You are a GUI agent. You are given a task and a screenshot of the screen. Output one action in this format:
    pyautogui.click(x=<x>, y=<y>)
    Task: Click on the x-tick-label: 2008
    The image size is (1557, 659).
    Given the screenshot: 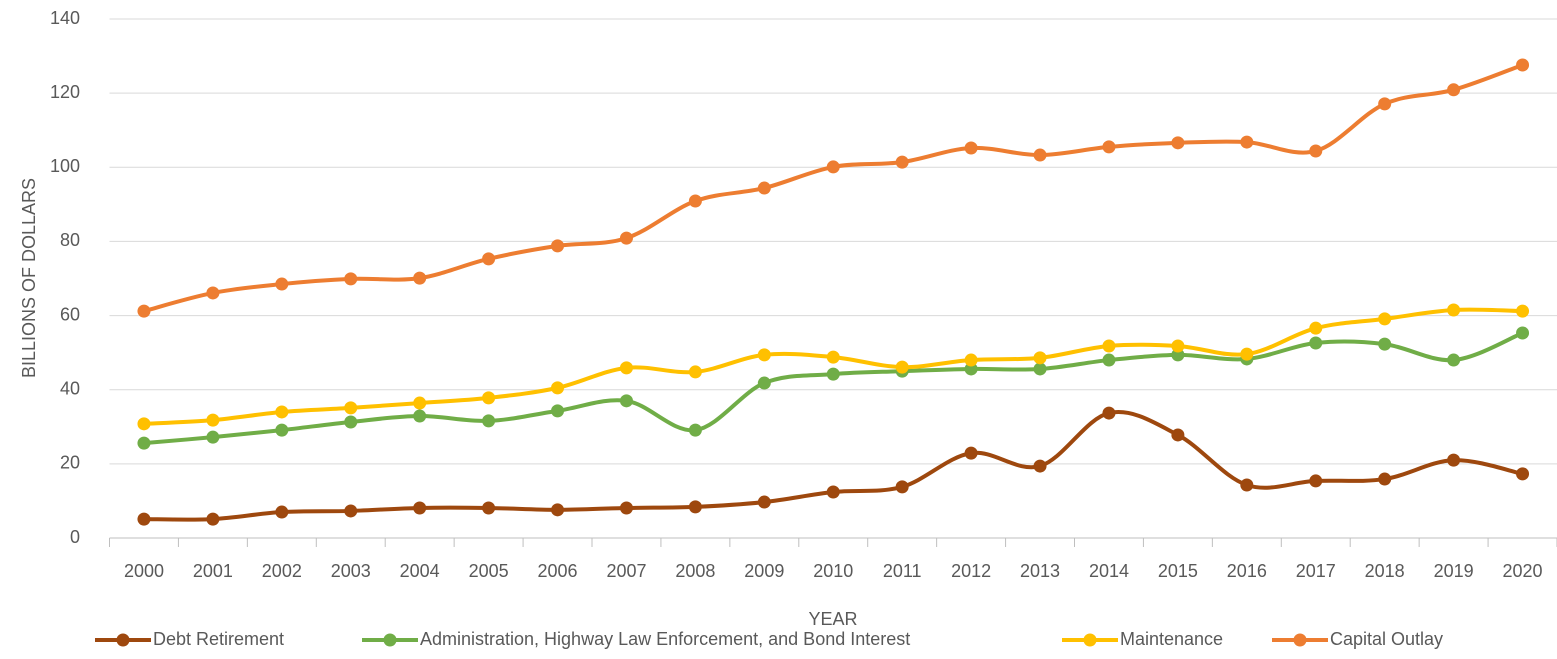 What is the action you would take?
    pyautogui.click(x=695, y=571)
    